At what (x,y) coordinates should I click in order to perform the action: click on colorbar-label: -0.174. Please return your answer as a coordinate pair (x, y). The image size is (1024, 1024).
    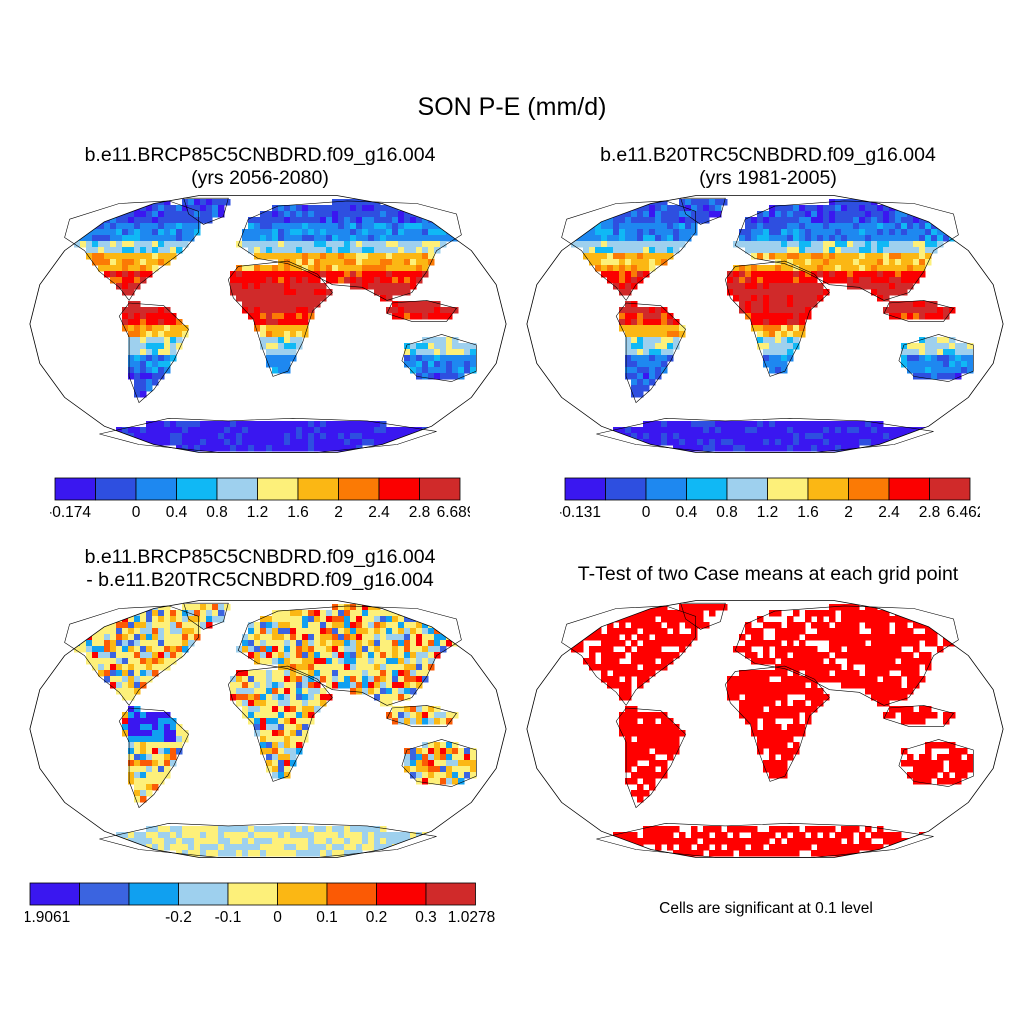
    Looking at the image, I should click on (70, 512).